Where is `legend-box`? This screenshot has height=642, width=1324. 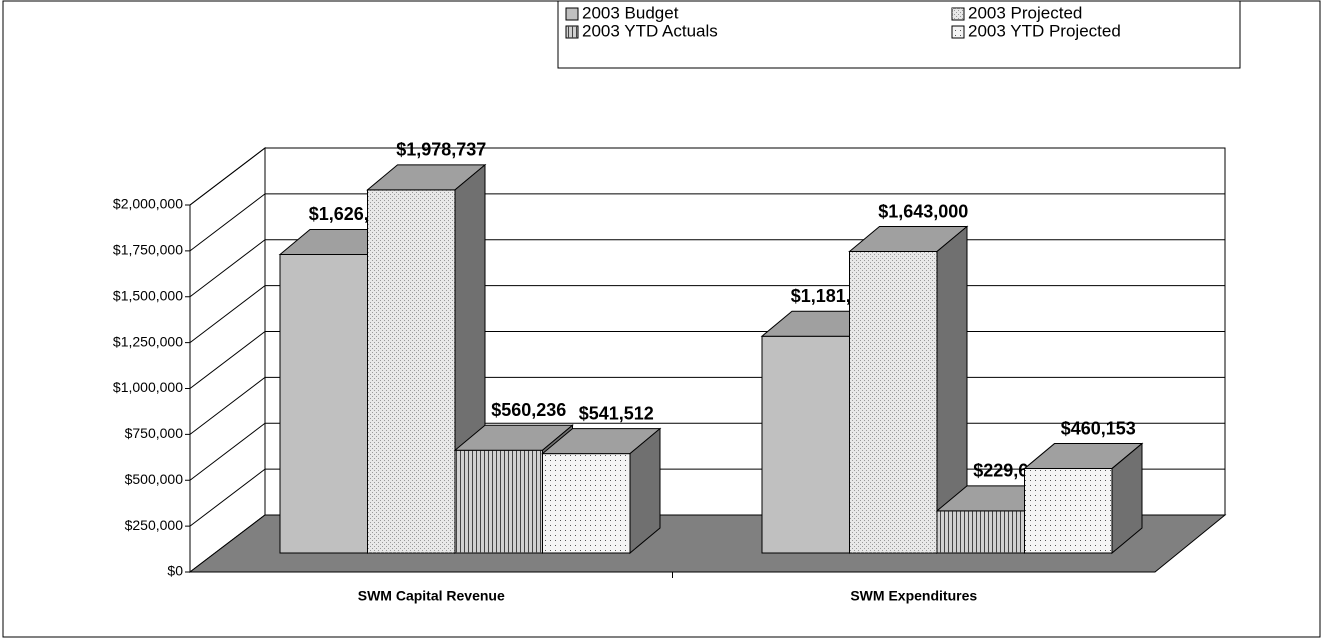
legend-box is located at coordinates (899, 34).